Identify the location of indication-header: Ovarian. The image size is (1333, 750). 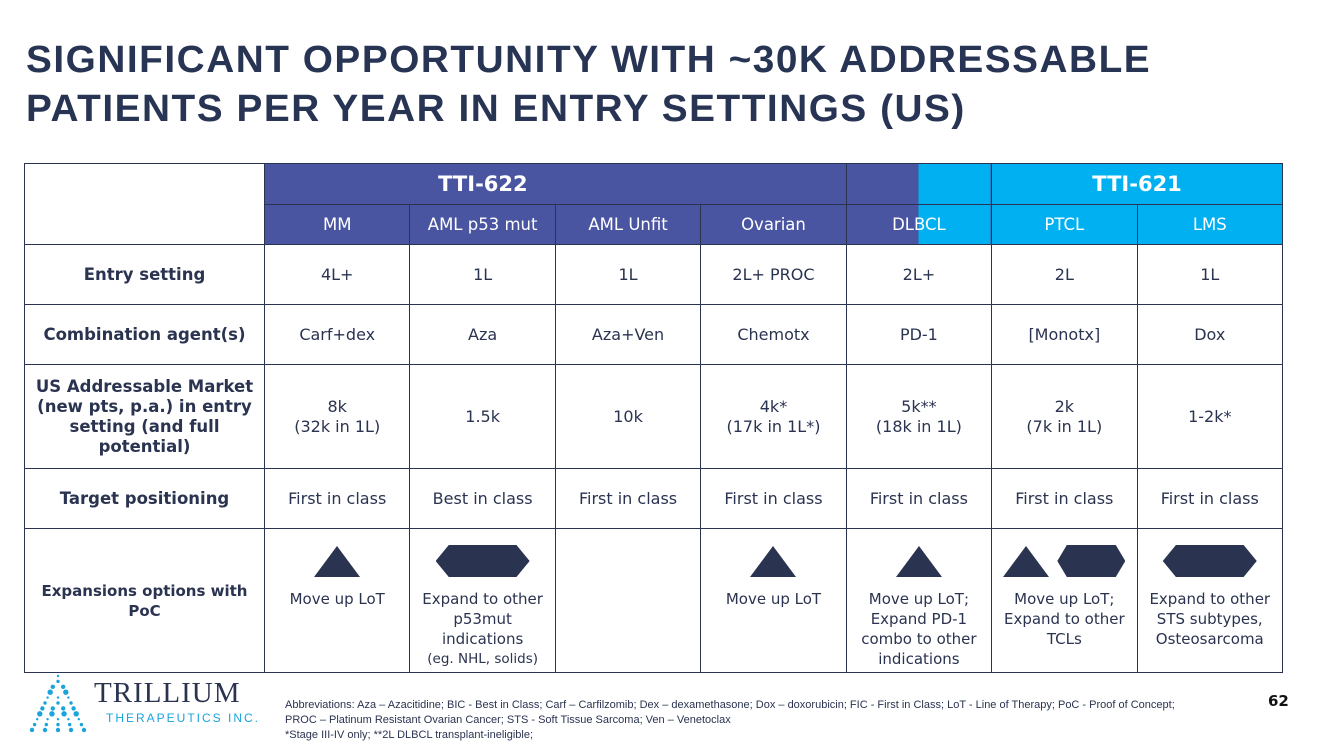
(773, 224).